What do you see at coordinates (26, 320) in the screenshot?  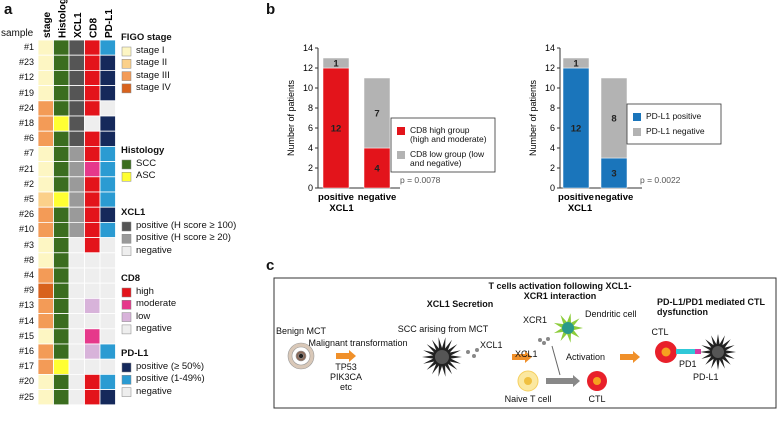 I see `sample-label: #14` at bounding box center [26, 320].